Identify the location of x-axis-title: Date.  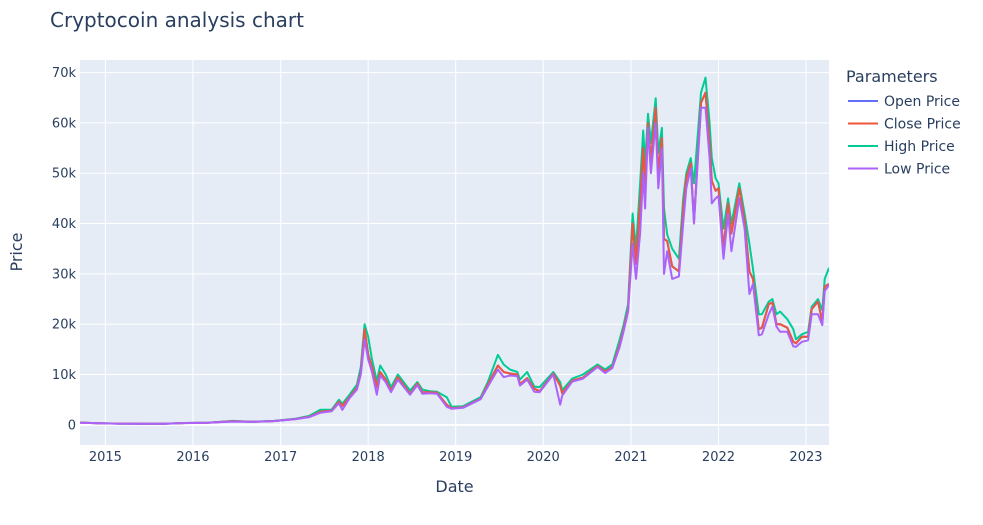
(454, 486).